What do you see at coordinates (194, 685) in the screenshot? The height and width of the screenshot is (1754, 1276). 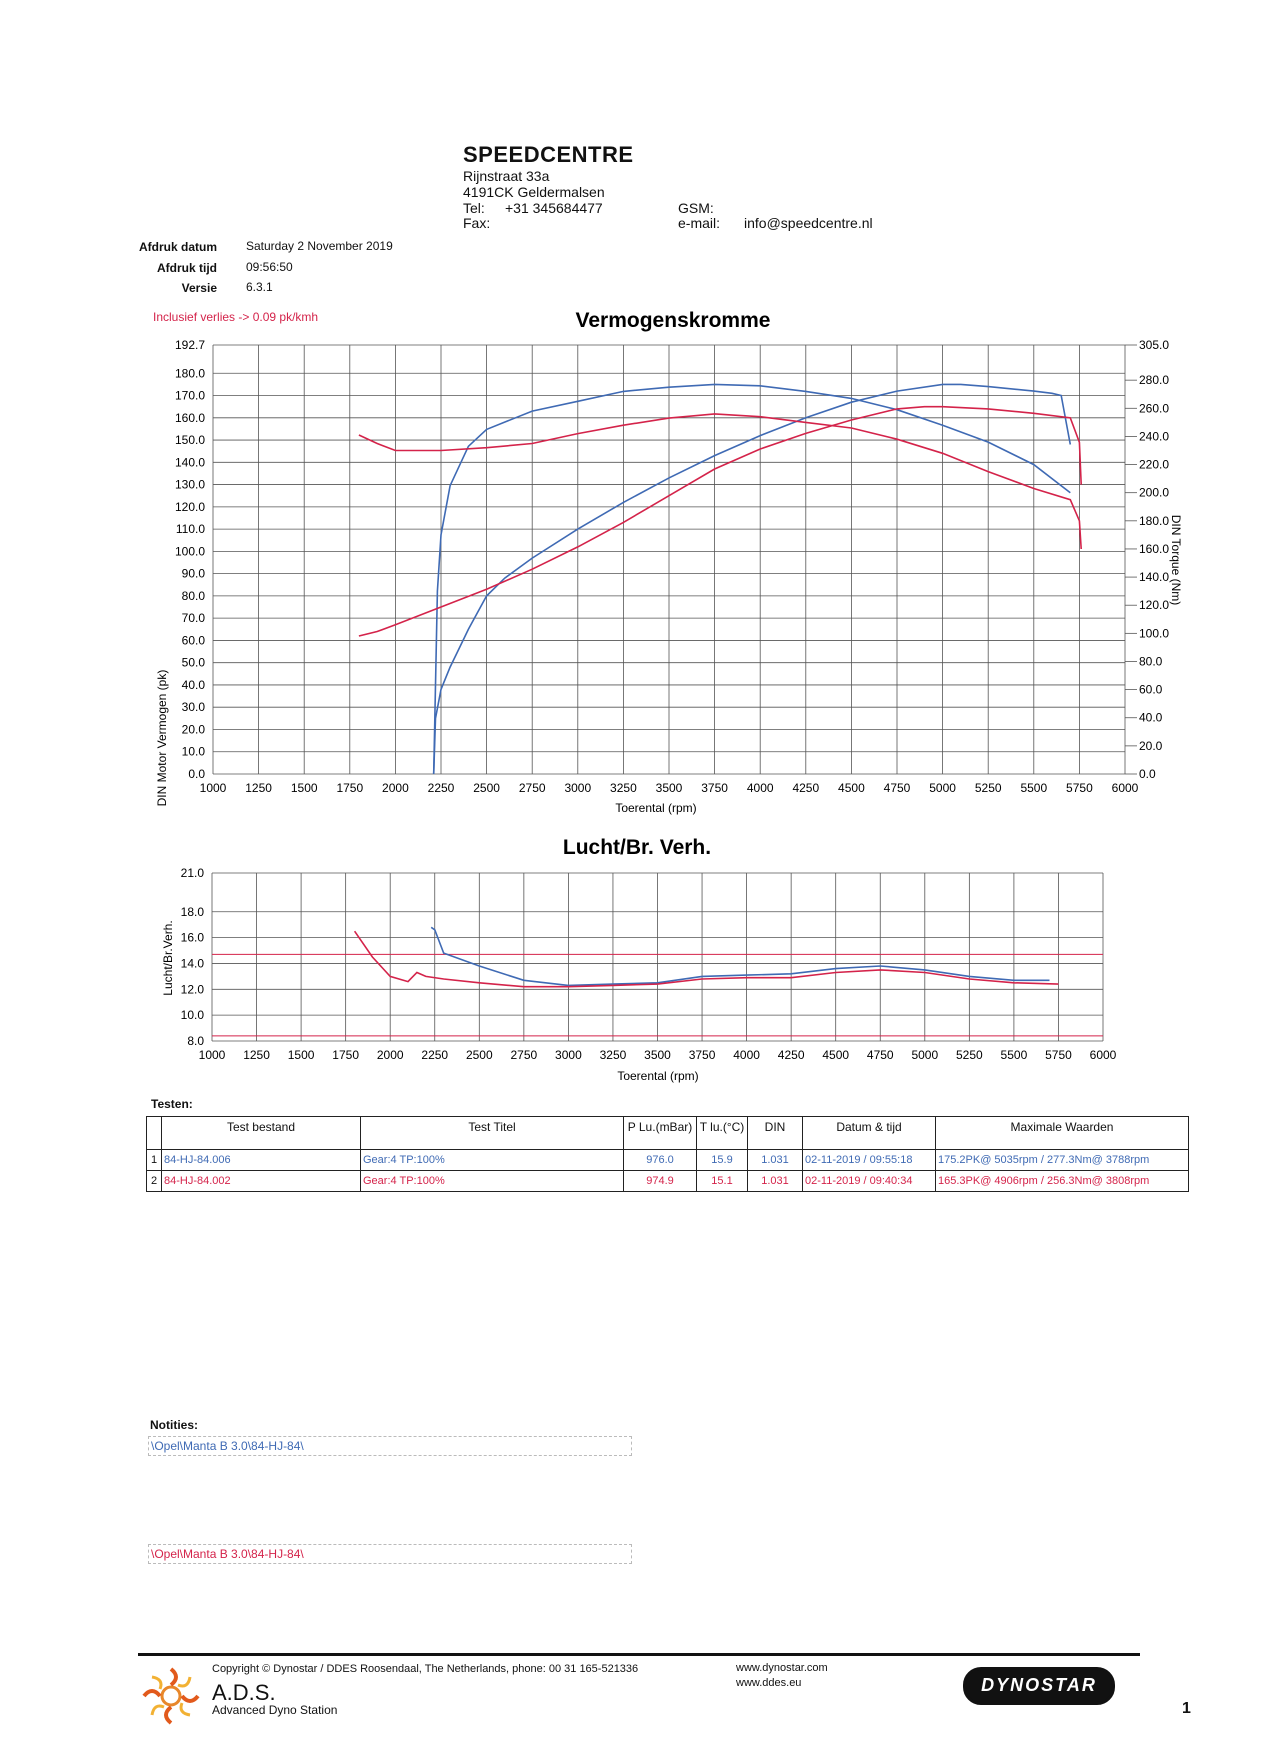 I see `y-tick-label: 40.0` at bounding box center [194, 685].